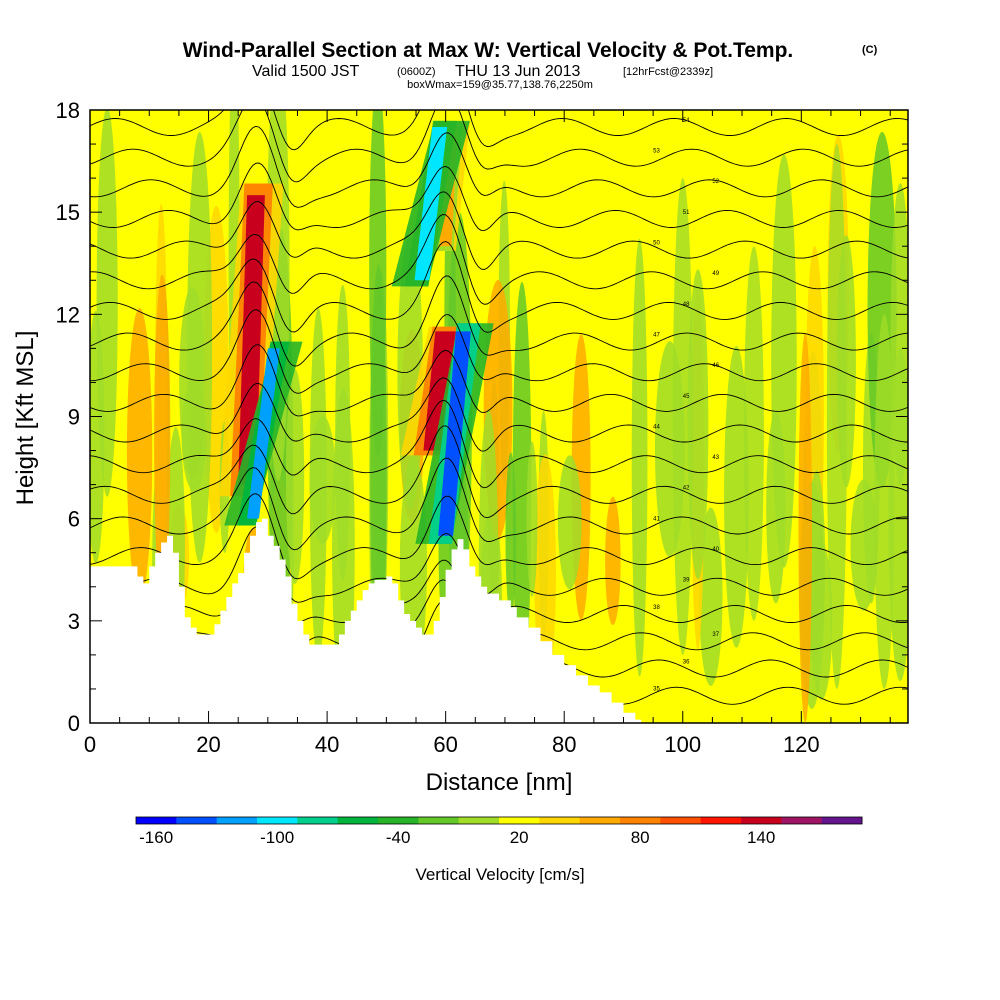  I want to click on forecast-info: [12hrFcst@2339z], so click(668, 72).